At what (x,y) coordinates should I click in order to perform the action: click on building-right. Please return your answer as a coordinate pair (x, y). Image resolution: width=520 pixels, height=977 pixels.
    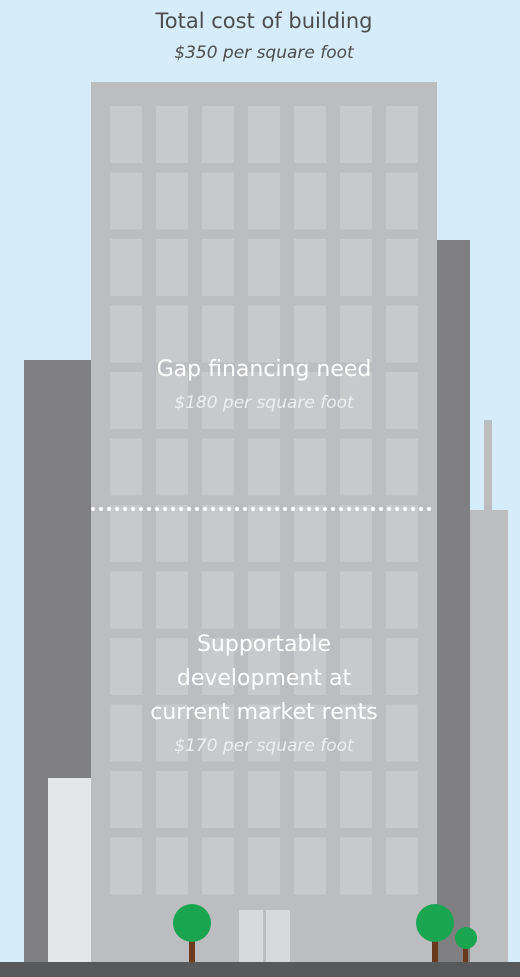
    Looking at the image, I should click on (453, 602).